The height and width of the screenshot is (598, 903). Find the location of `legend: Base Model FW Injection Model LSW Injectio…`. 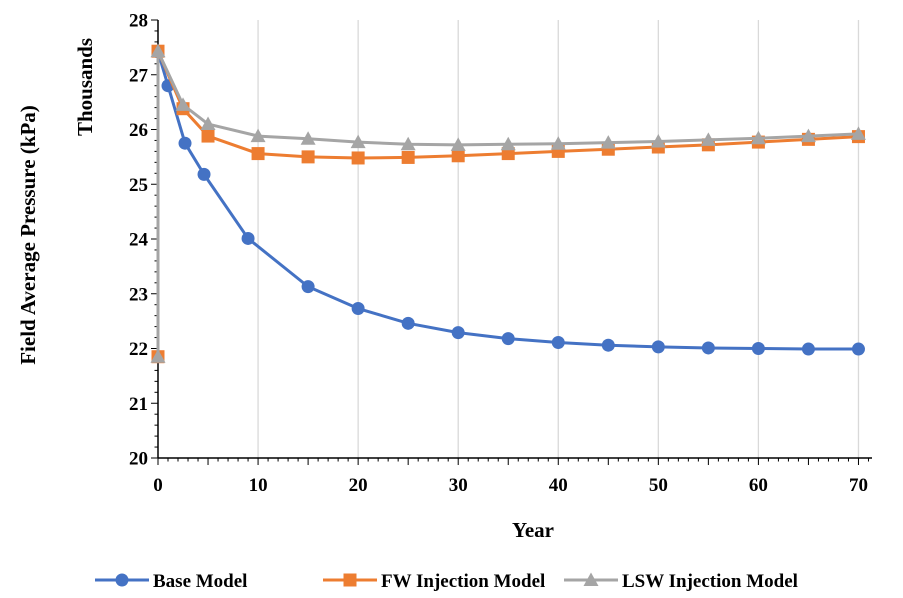

legend: Base Model FW Injection Model LSW Injectio… is located at coordinates (446, 581).